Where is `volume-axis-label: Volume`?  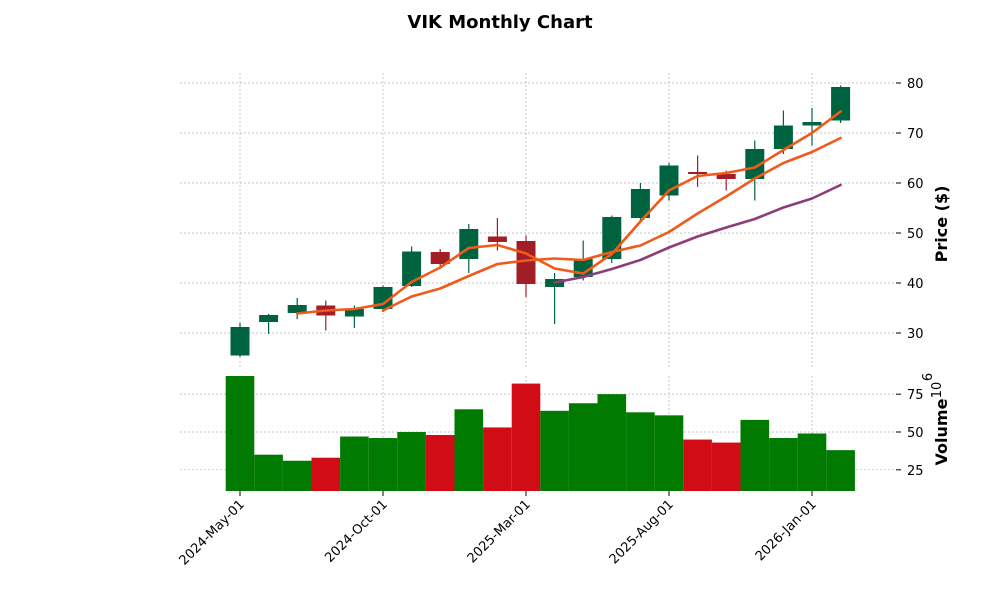 volume-axis-label: Volume is located at coordinates (941, 431).